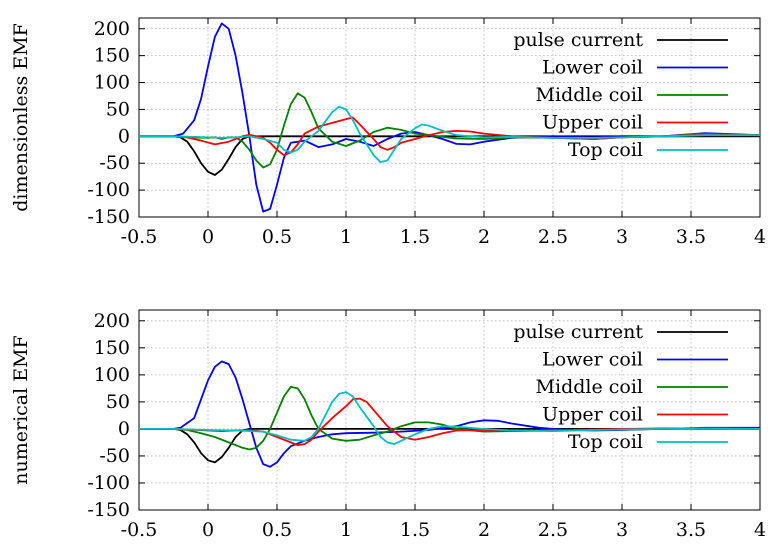  Describe the element at coordinates (449, 445) in the screenshot. I see `series-line-pulse-current` at that location.